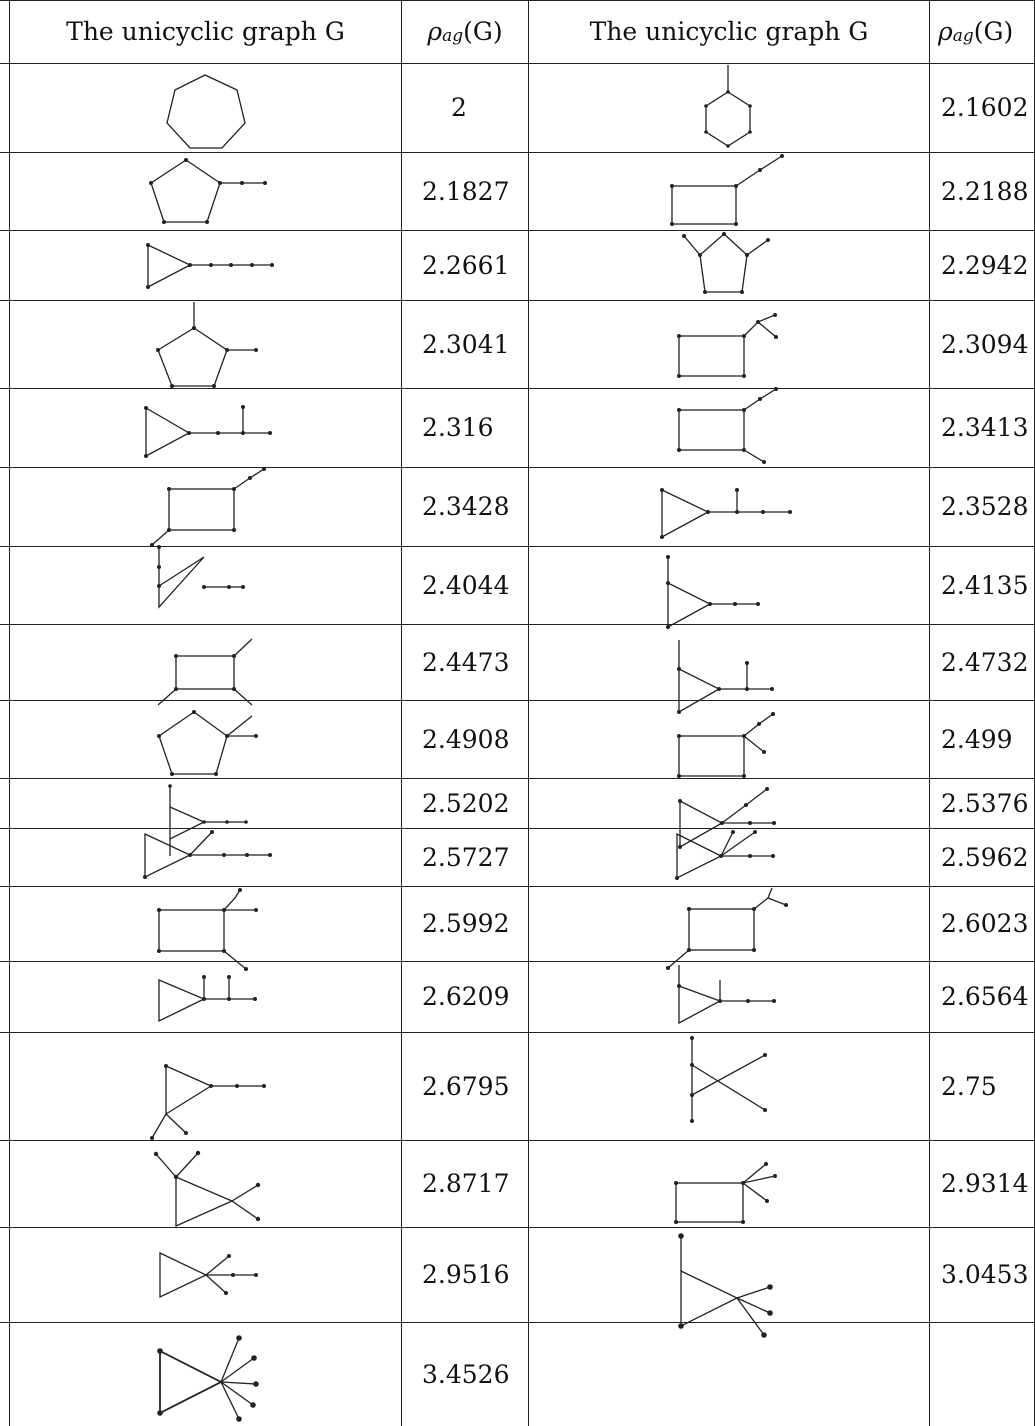  What do you see at coordinates (466, 506) in the screenshot?
I see `rho-value-left: 2.3428` at bounding box center [466, 506].